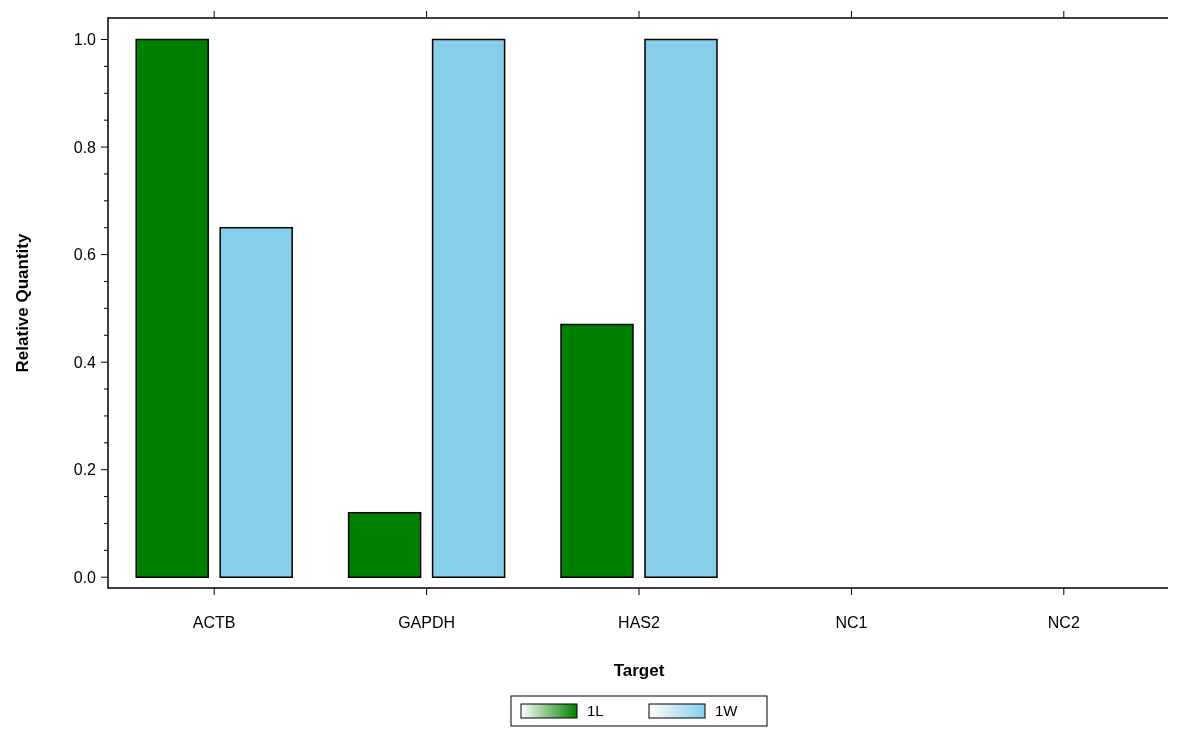  I want to click on x-tick-label: GAPDH, so click(427, 622).